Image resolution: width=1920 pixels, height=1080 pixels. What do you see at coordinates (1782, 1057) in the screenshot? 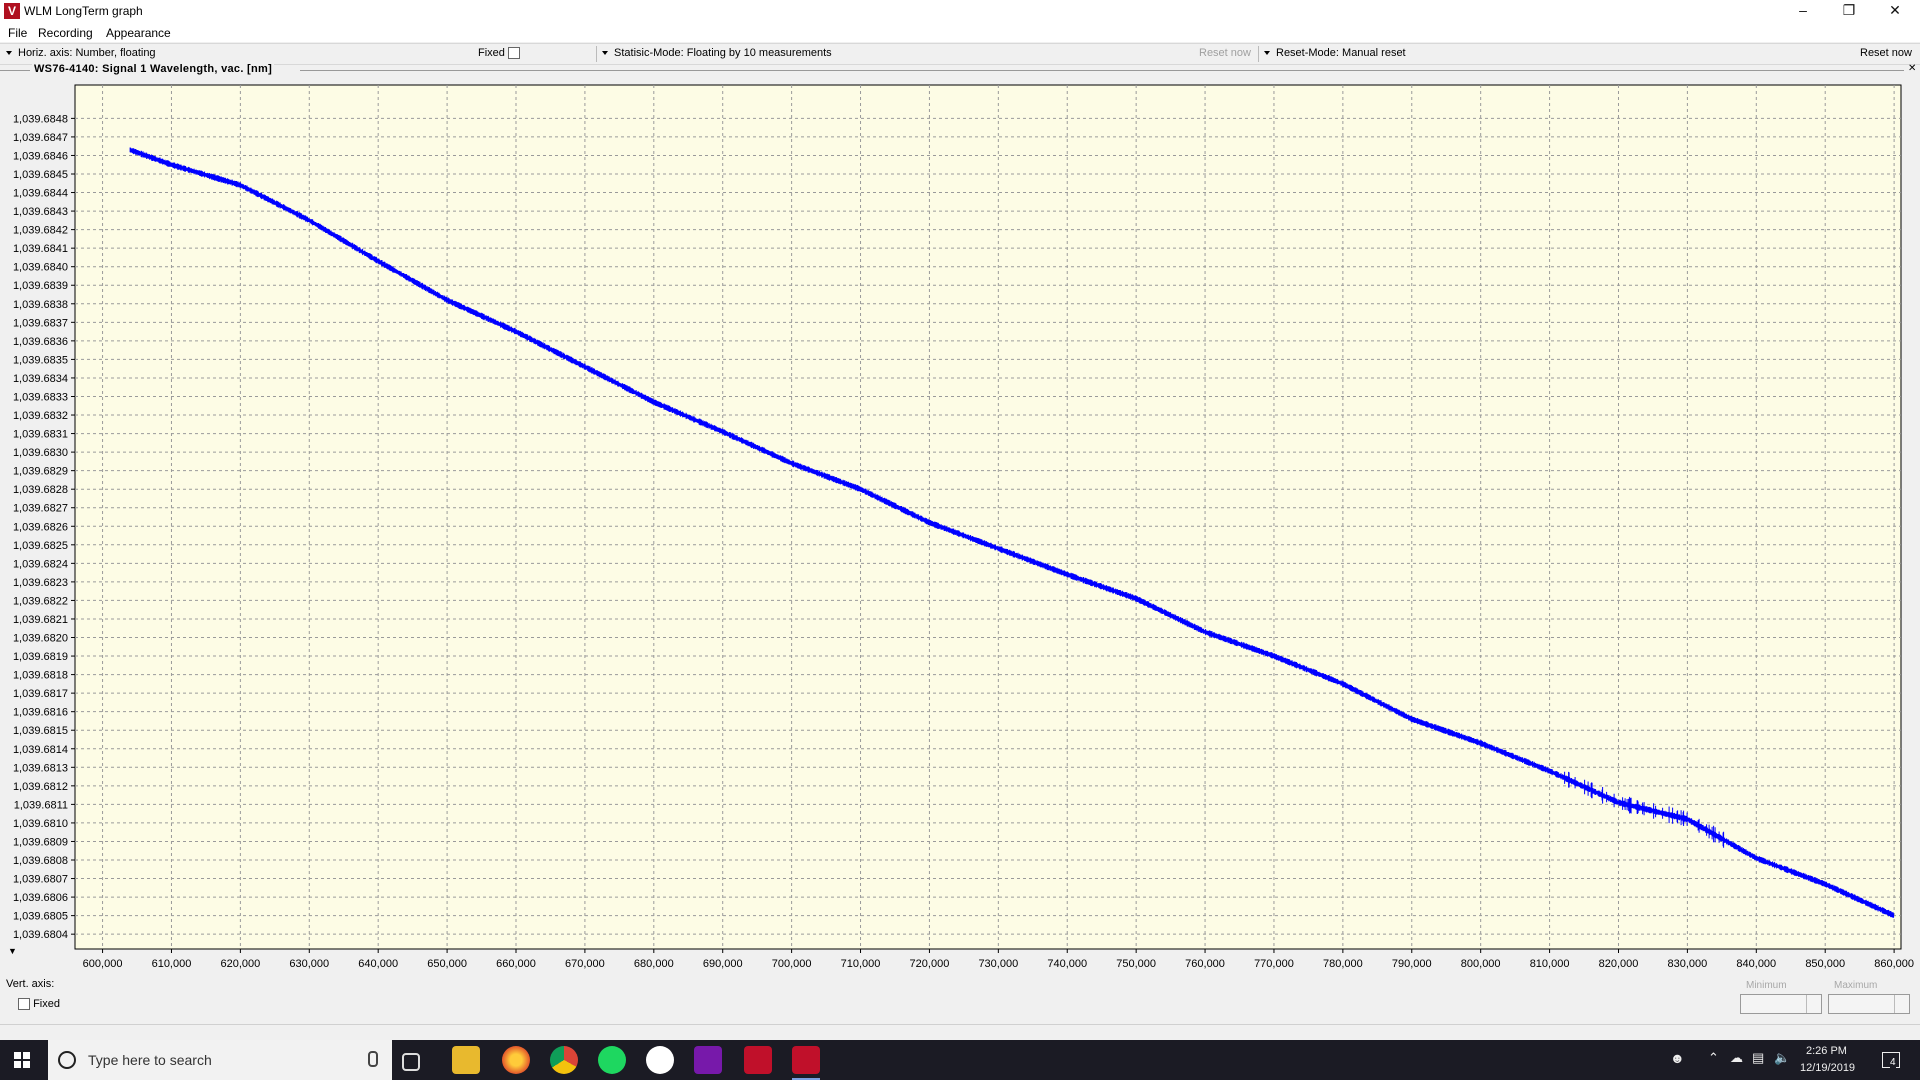
I see `volume-muted-icon: 🔈` at bounding box center [1782, 1057].